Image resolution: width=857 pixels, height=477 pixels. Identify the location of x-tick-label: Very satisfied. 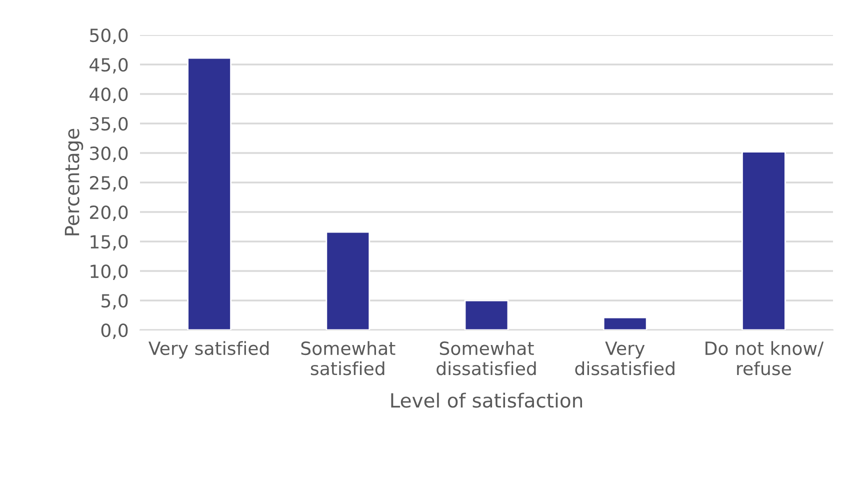
(208, 350).